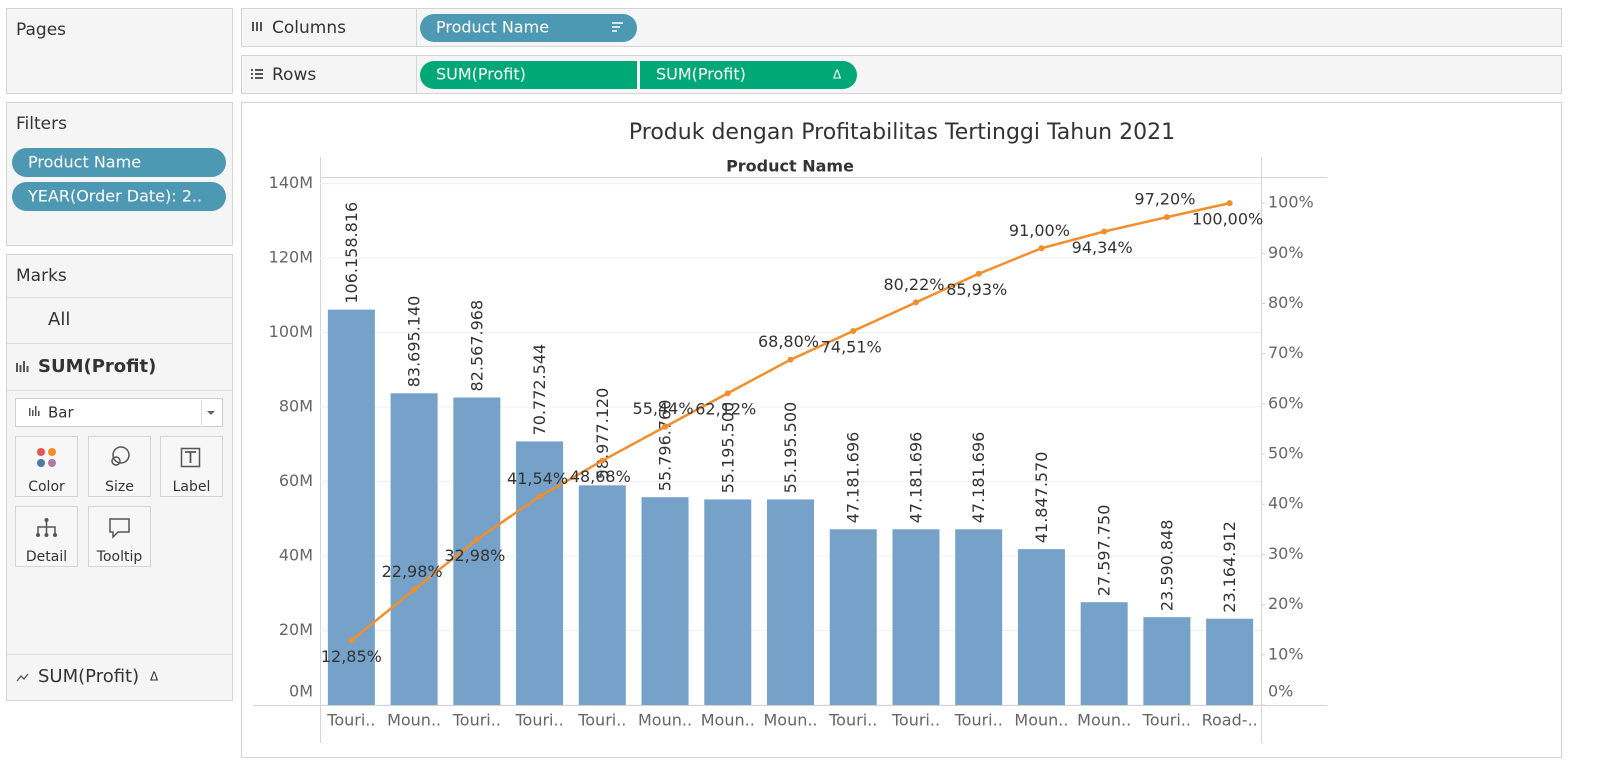  I want to click on data-label: 106.158.816, so click(351, 253).